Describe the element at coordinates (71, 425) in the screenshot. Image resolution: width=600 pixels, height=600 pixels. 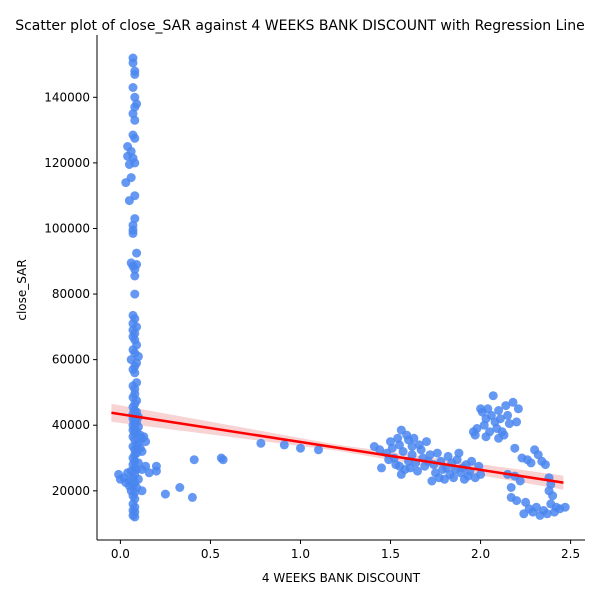
I see `y-tick-label: 40000` at that location.